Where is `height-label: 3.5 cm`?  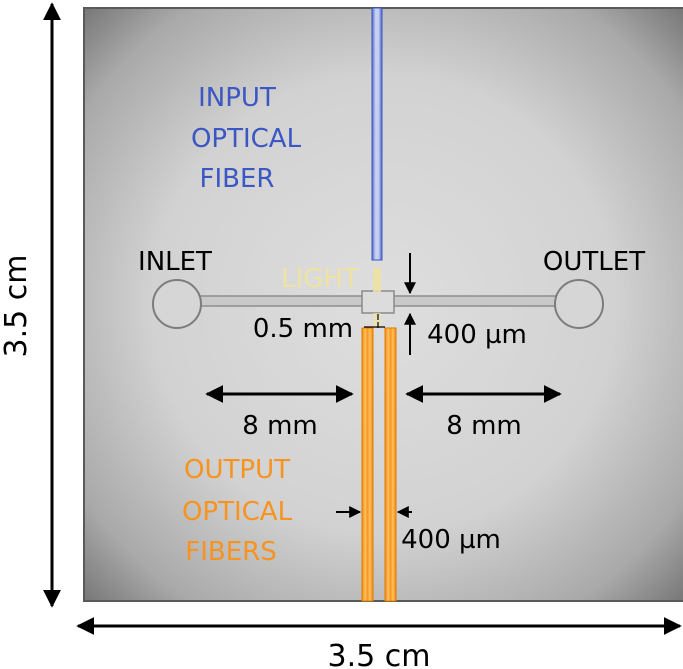
height-label: 3.5 cm is located at coordinates (17, 306).